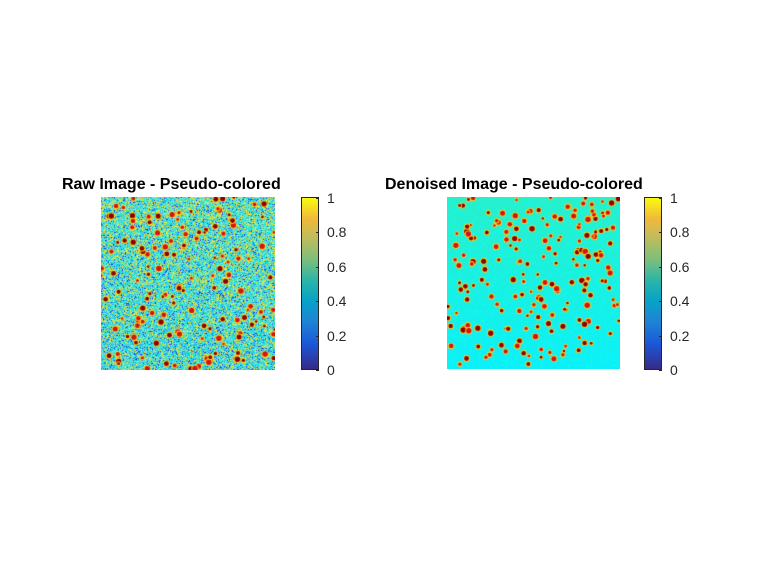 This screenshot has height=588, width=784. Describe the element at coordinates (514, 184) in the screenshot. I see `denoised-image-title: Denoised Image - Pseudo-colored` at that location.